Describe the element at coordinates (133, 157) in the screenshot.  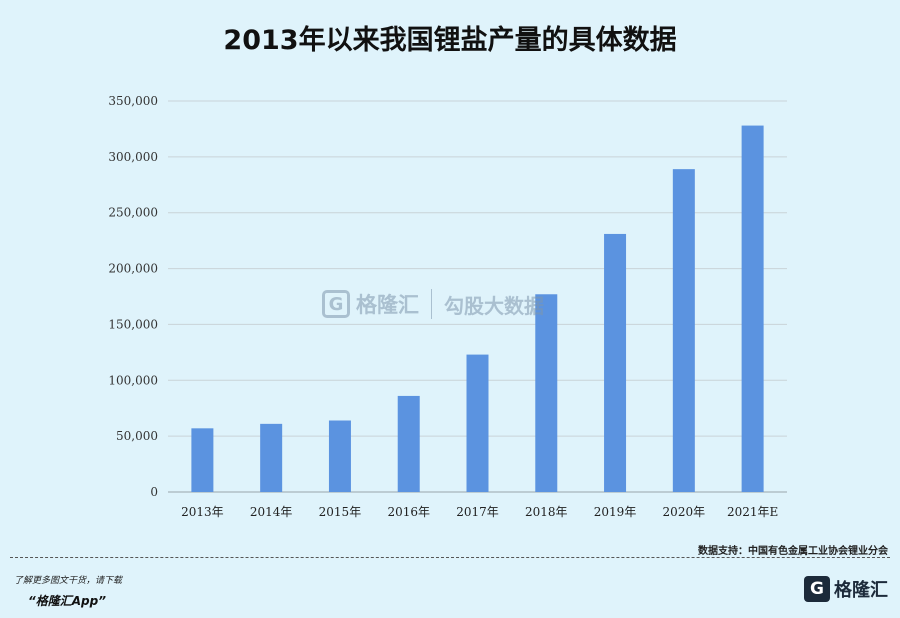
I see `y-tick-label: 300,000` at that location.